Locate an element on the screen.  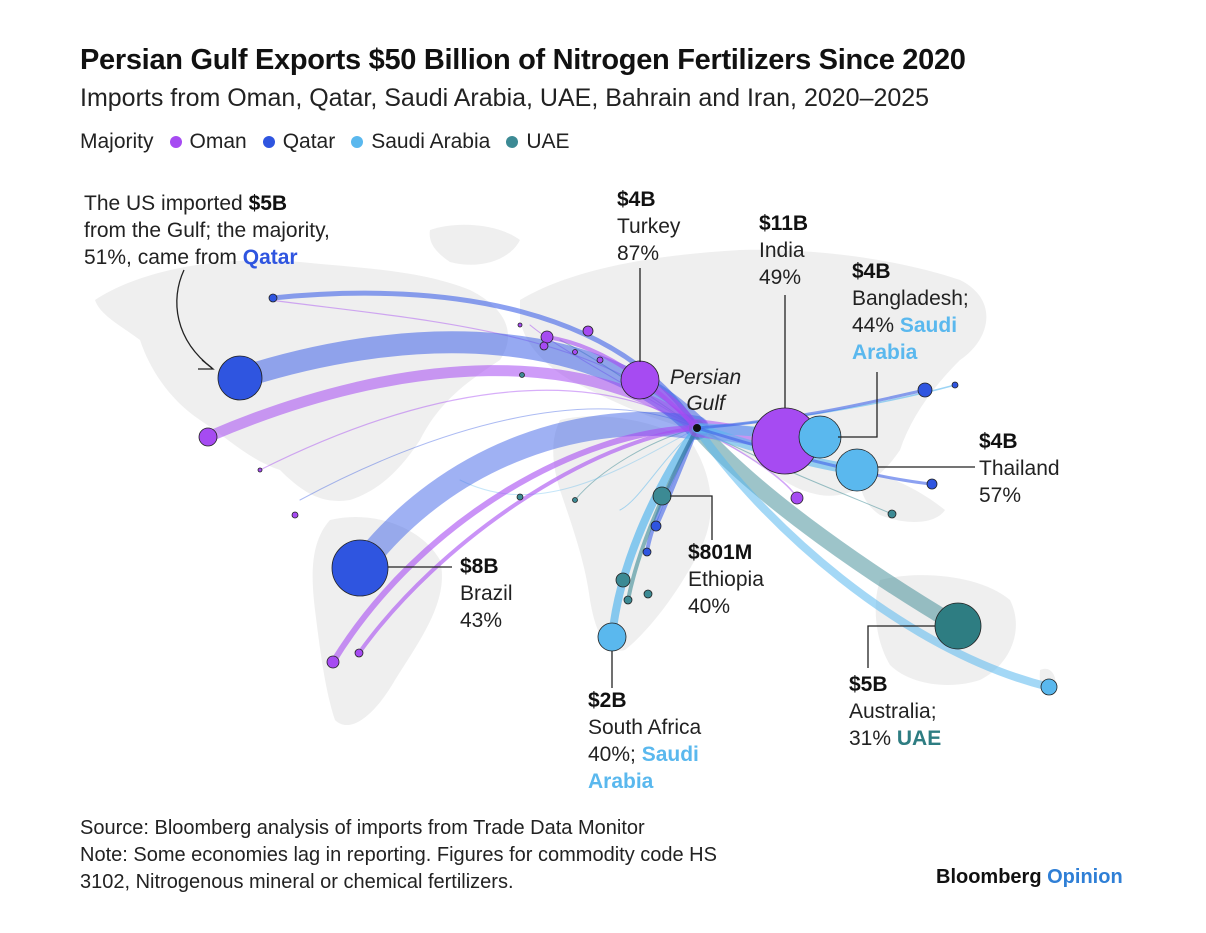
annotation-india: $11B India 49% is located at coordinates (784, 250).